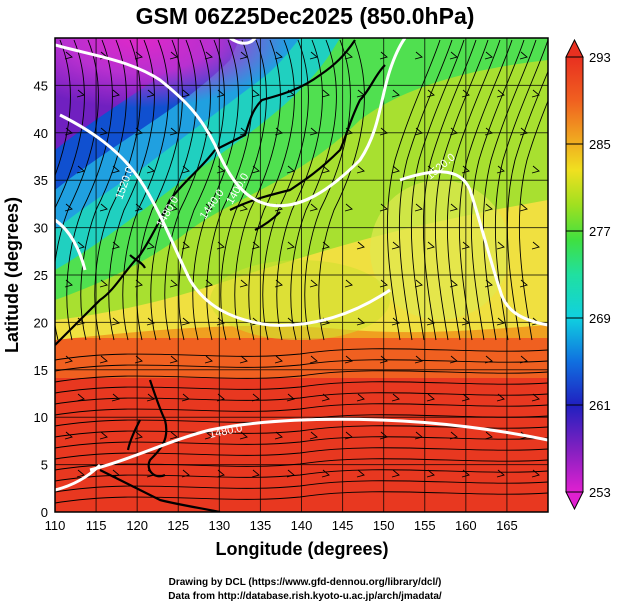 The width and height of the screenshot is (619, 605). What do you see at coordinates (600, 318) in the screenshot?
I see `colorbar-tick-label: 269` at bounding box center [600, 318].